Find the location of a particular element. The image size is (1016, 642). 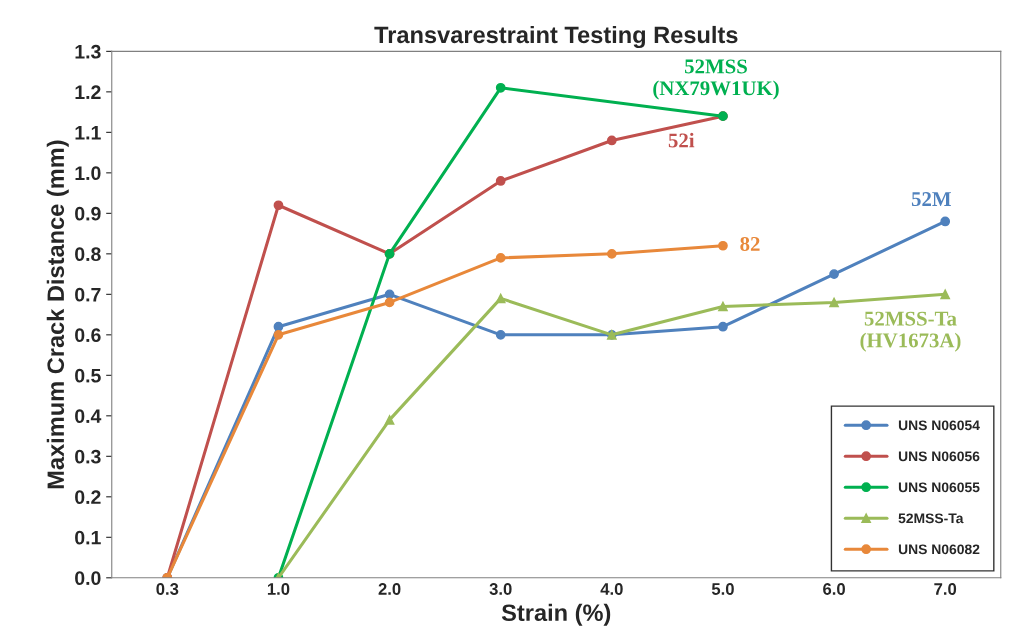

x-tick-label: 4.0 is located at coordinates (611, 589).